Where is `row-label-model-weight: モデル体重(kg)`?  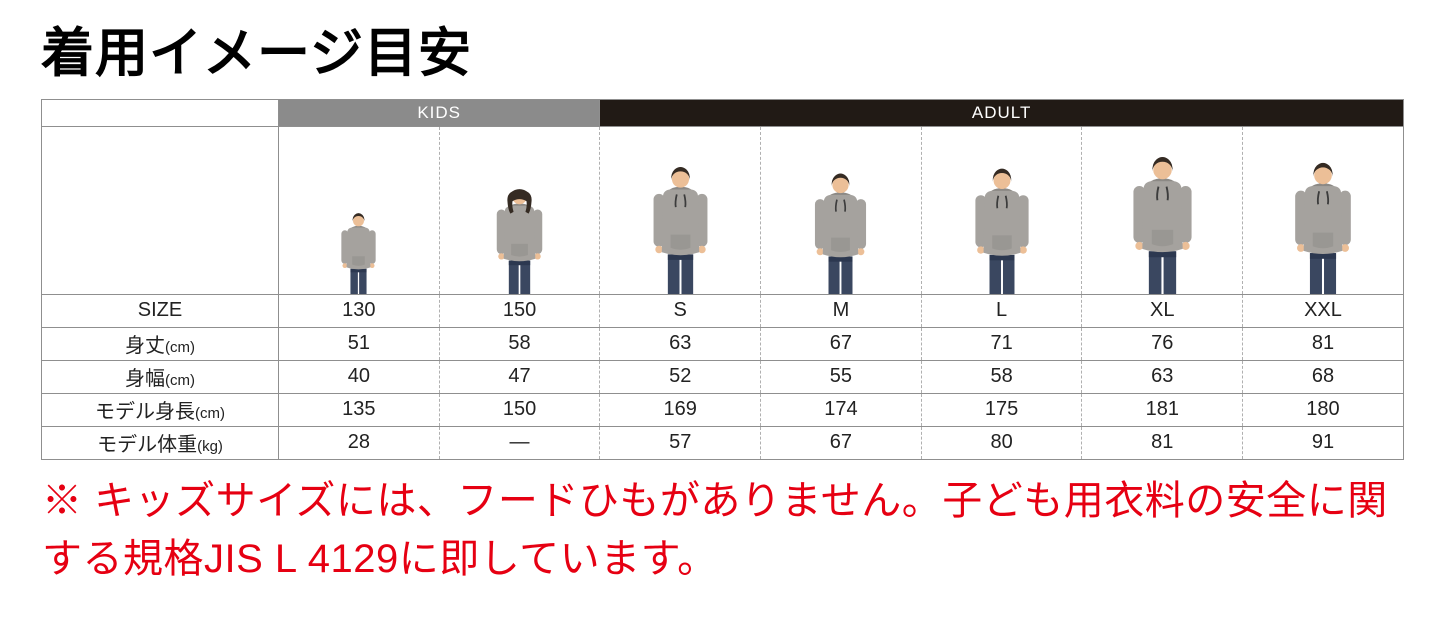 row-label-model-weight: モデル体重(kg) is located at coordinates (160, 442).